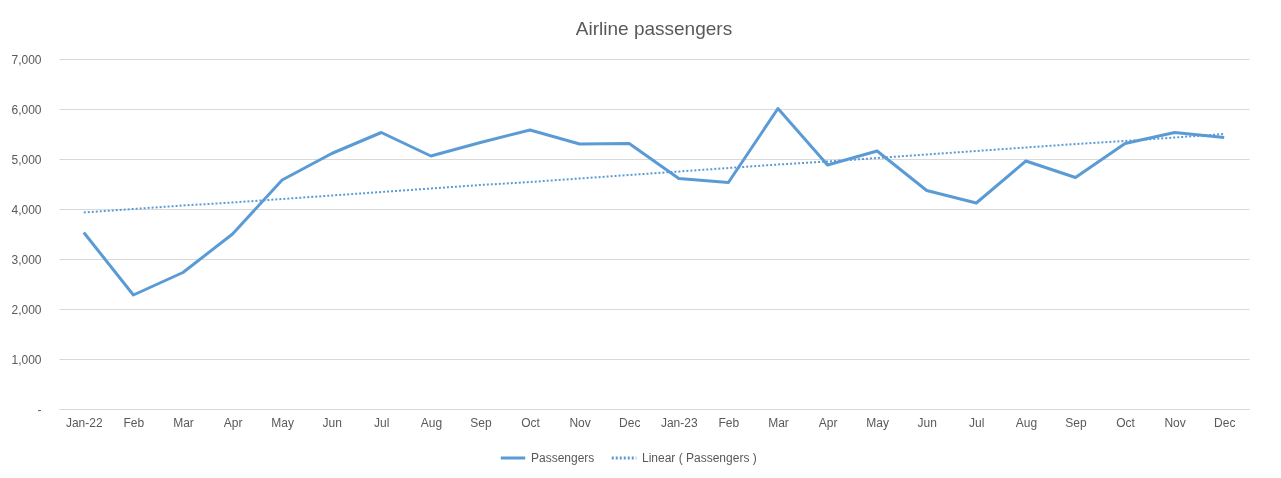 This screenshot has width=1281, height=478. What do you see at coordinates (26, 209) in the screenshot?
I see `y-tick-label: 4,000` at bounding box center [26, 209].